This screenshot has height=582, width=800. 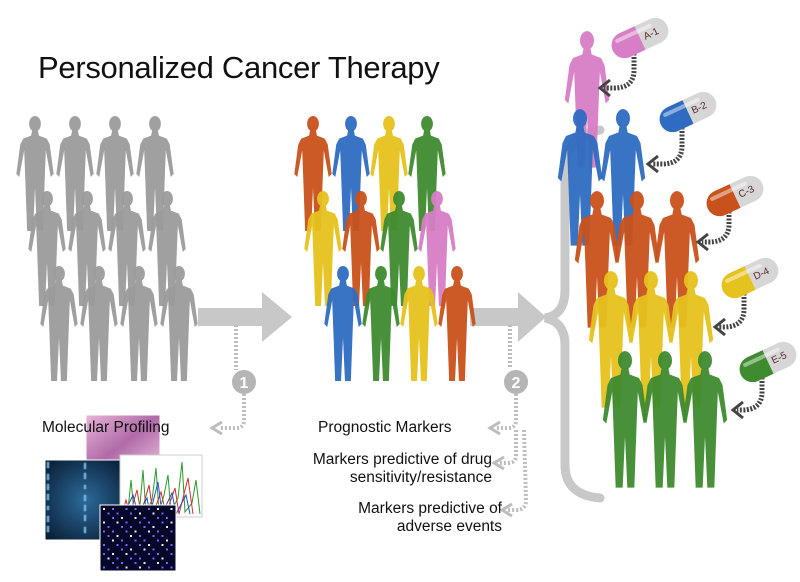 What do you see at coordinates (633, 57) in the screenshot?
I see `pill-a-1: A-1` at bounding box center [633, 57].